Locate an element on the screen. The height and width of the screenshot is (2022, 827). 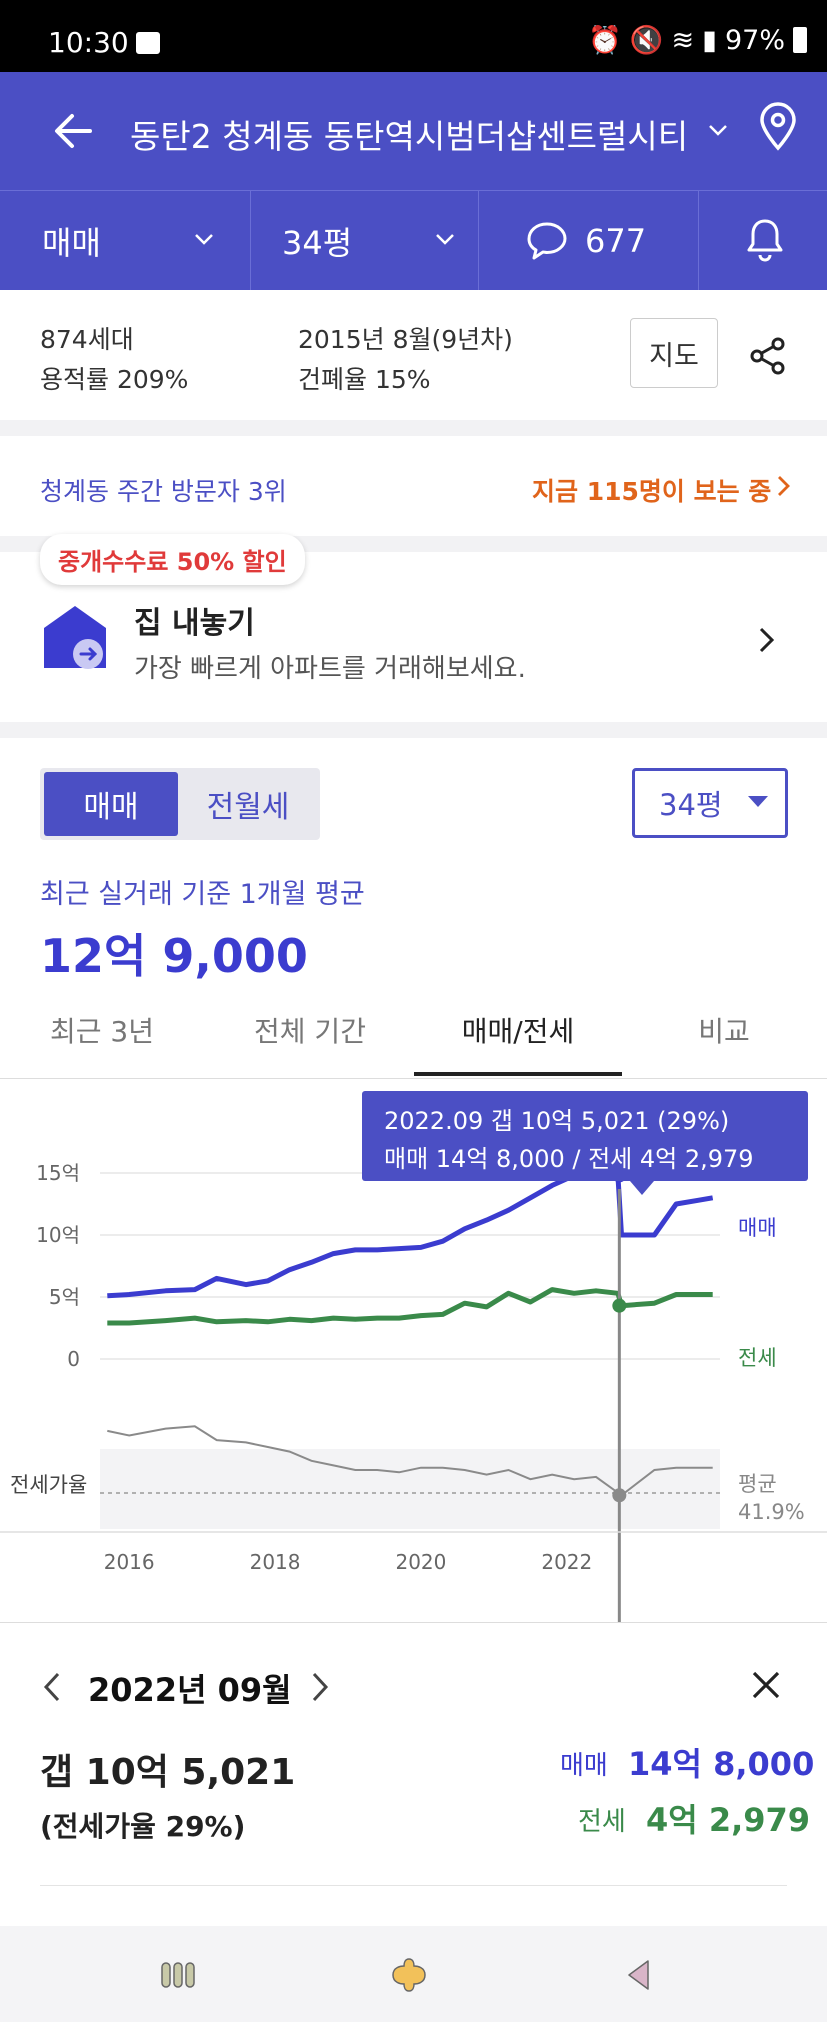
top-app-bar: 동탄2 청계동 동탄역시범더샵센트럴시티 is located at coordinates (413, 131).